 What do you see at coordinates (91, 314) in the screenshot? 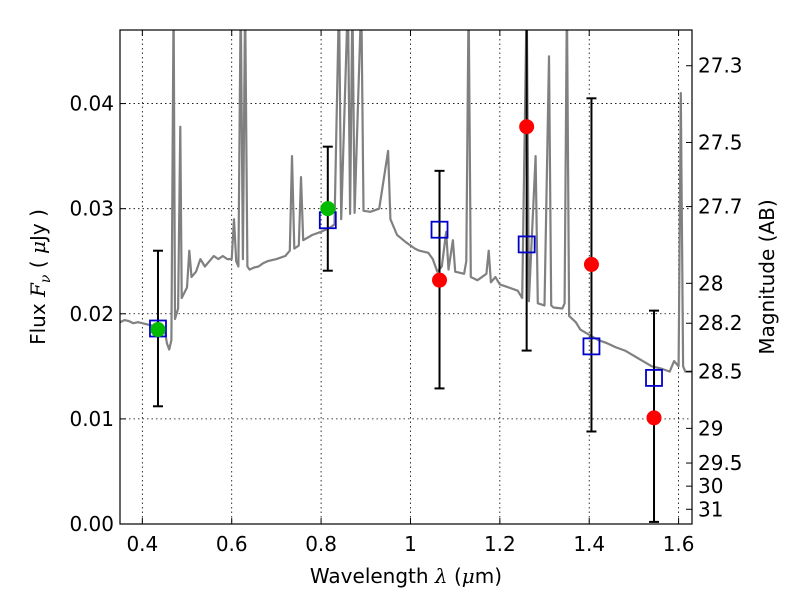
I see `y-tick-label: 0.02` at bounding box center [91, 314].